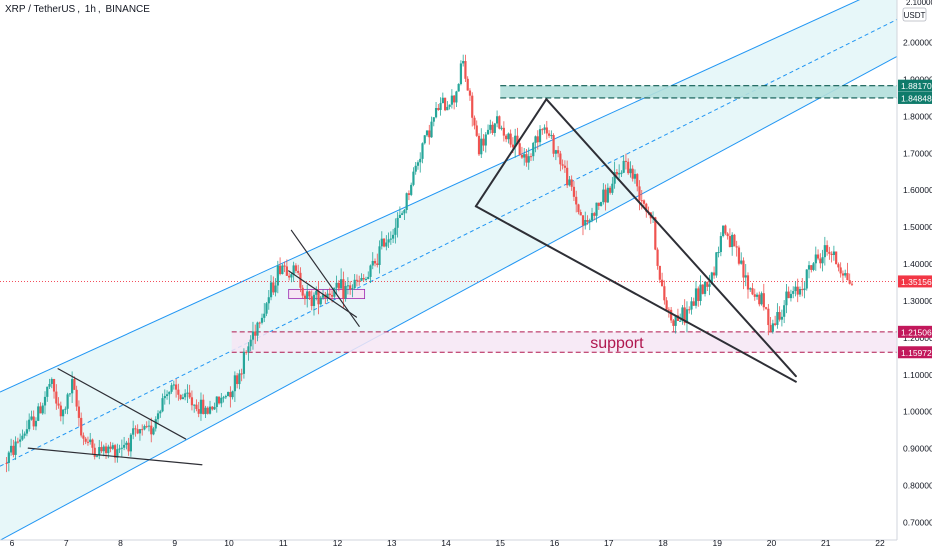 The image size is (932, 550). What do you see at coordinates (917, 190) in the screenshot?
I see `price-tick-label: 1.60000` at bounding box center [917, 190].